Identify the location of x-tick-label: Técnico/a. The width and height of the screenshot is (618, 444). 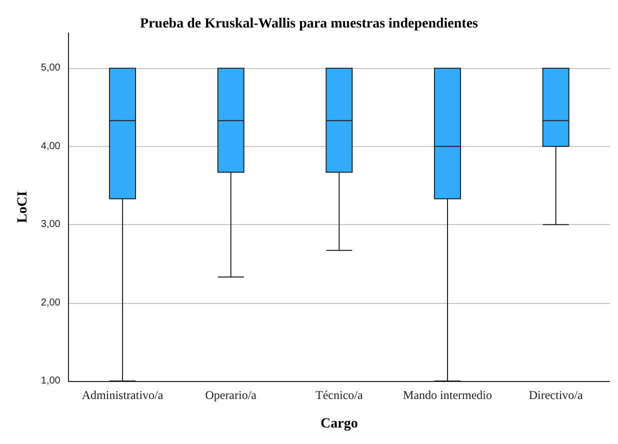
(340, 395).